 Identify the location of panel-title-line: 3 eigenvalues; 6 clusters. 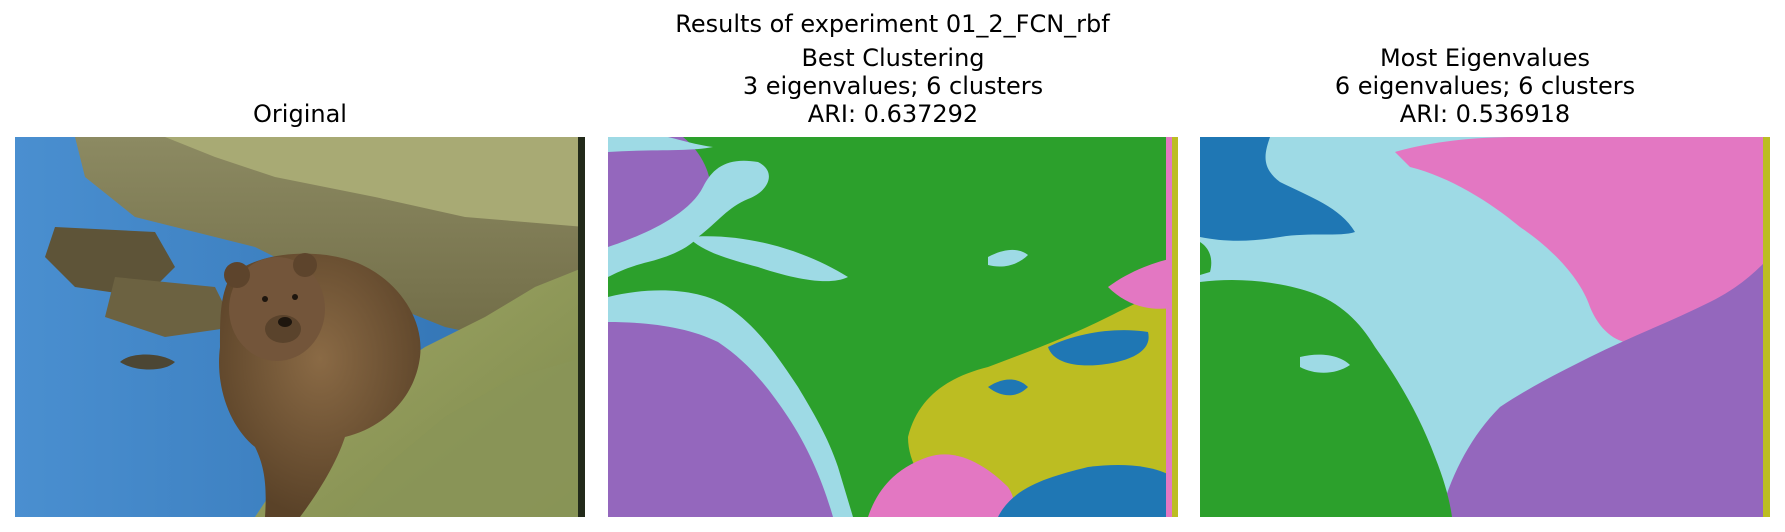
(893, 86).